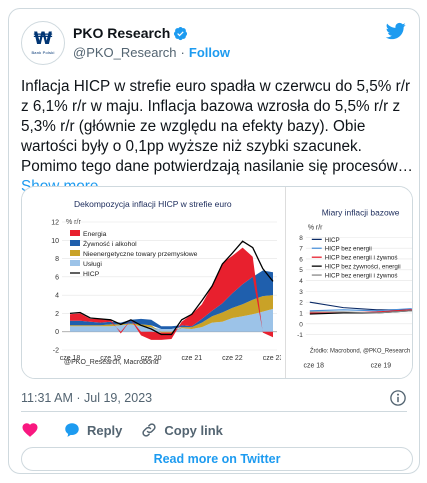  Describe the element at coordinates (43, 39) in the screenshot. I see `bank-logo-icon: ₩` at that location.